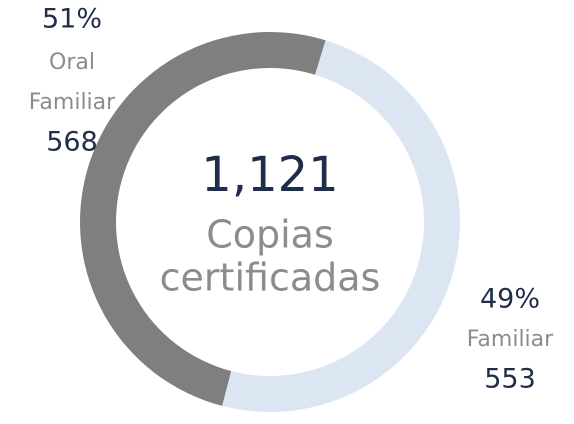  Describe the element at coordinates (72, 142) in the screenshot. I see `value-label: 568` at that location.